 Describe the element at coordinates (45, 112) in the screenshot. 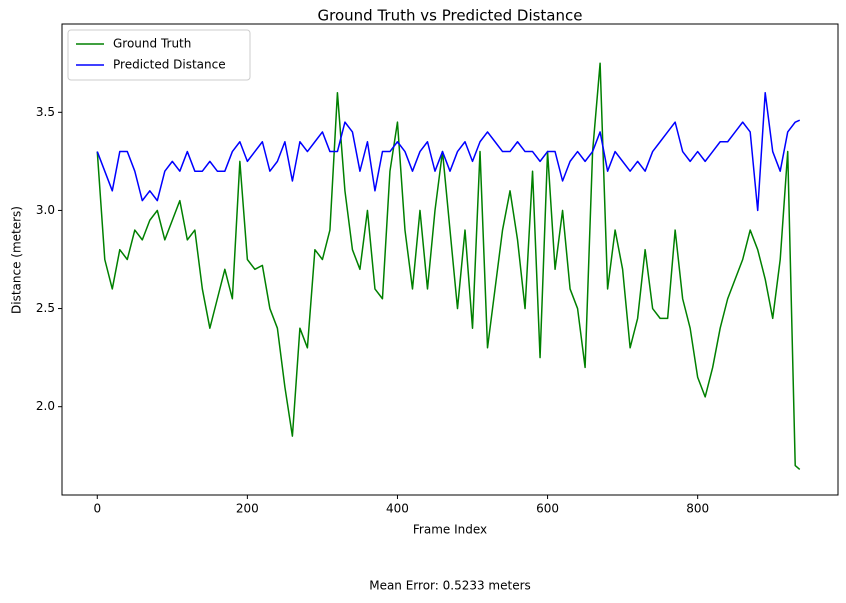

I see `y-tick-label: 3.5` at that location.